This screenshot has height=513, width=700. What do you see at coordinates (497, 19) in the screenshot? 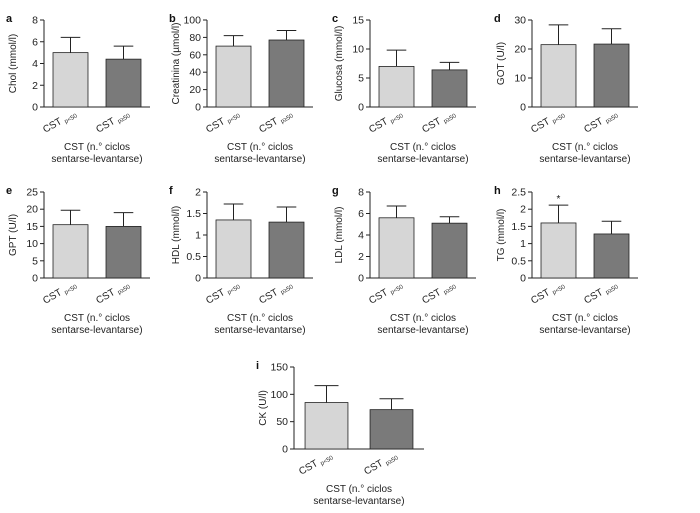
I see `panel-letter: d` at bounding box center [497, 19].